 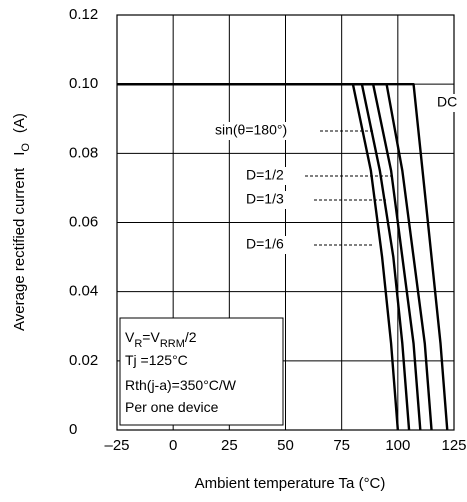 What do you see at coordinates (341, 445) in the screenshot?
I see `x-tick-label: 75` at bounding box center [341, 445].